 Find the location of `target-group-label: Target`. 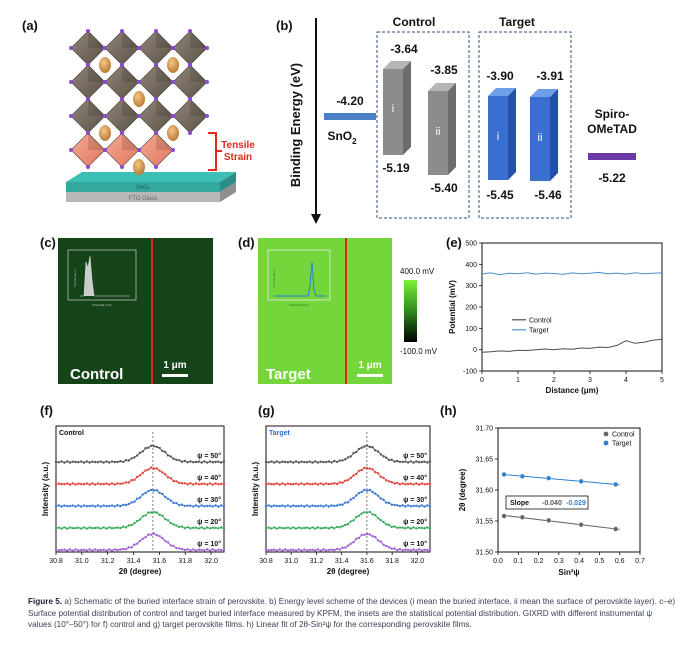

target-group-label: Target is located at coordinates (517, 22).